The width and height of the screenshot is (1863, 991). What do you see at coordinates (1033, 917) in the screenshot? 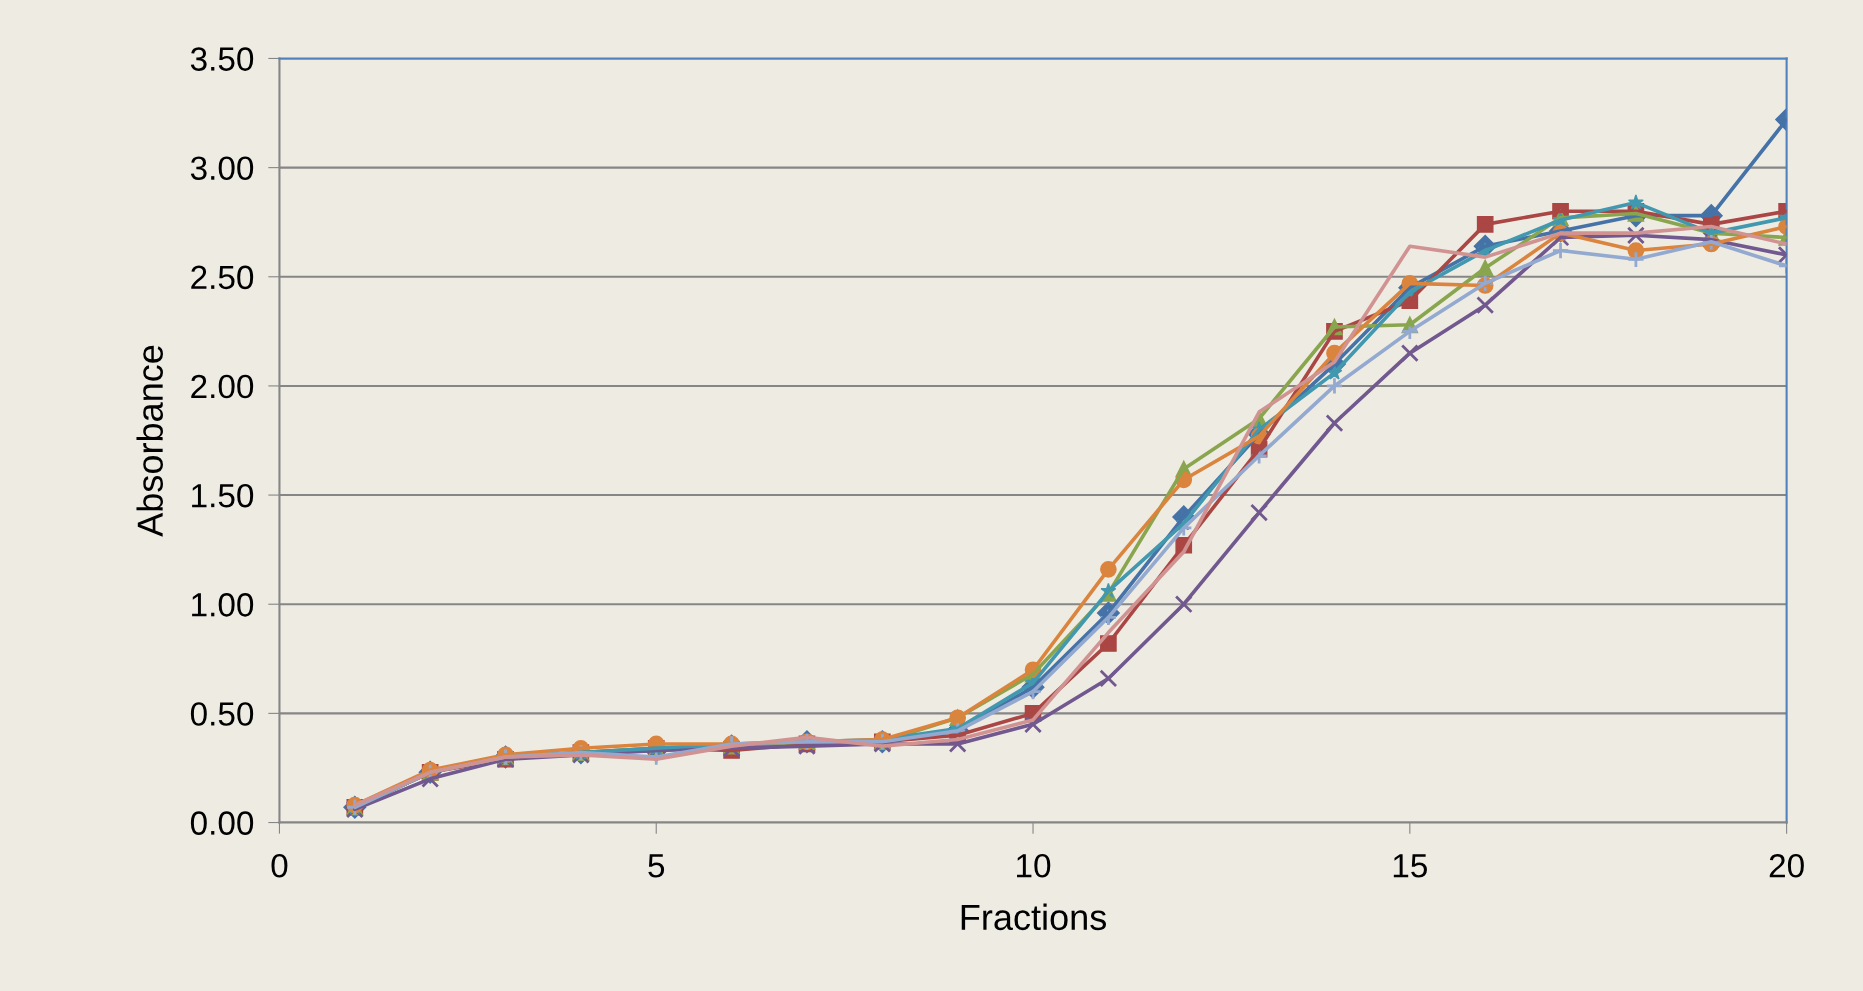
I see `x-axis-title: Fractions` at bounding box center [1033, 917].